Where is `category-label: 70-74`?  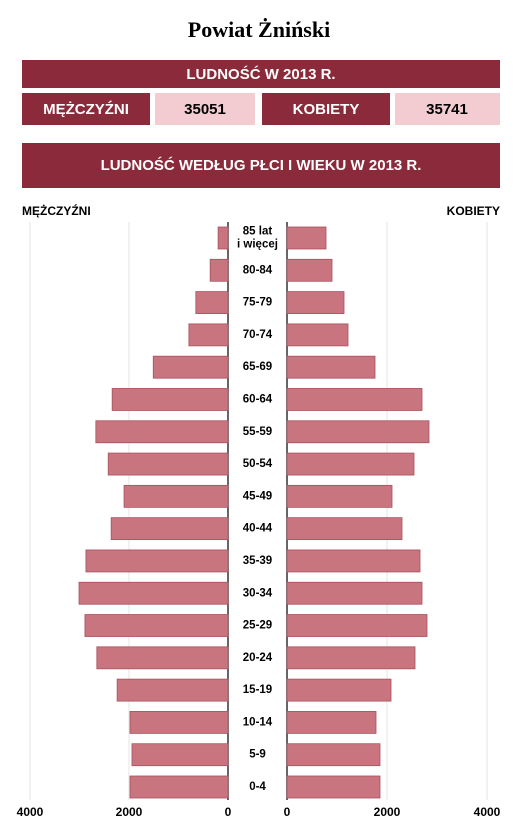 category-label: 70-74 is located at coordinates (258, 335).